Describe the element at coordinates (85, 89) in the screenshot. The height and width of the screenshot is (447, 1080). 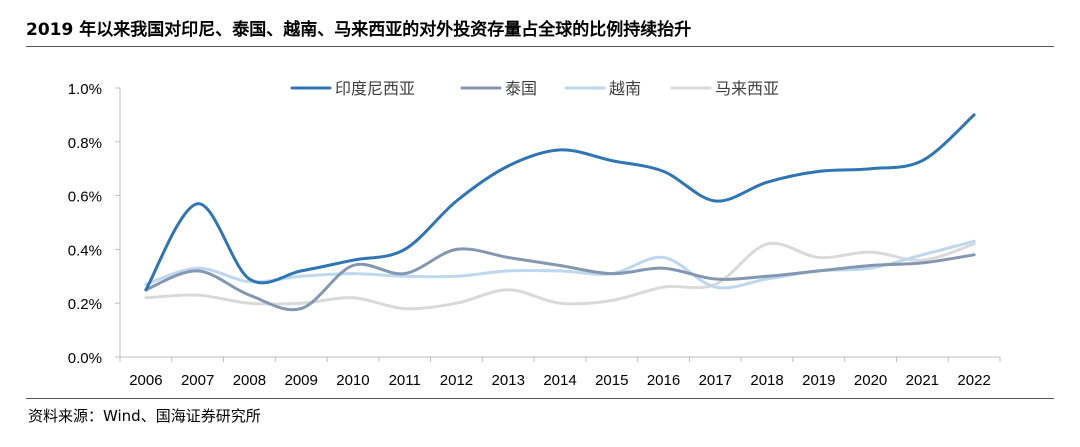
I see `y-tick-label: 1.0%` at that location.